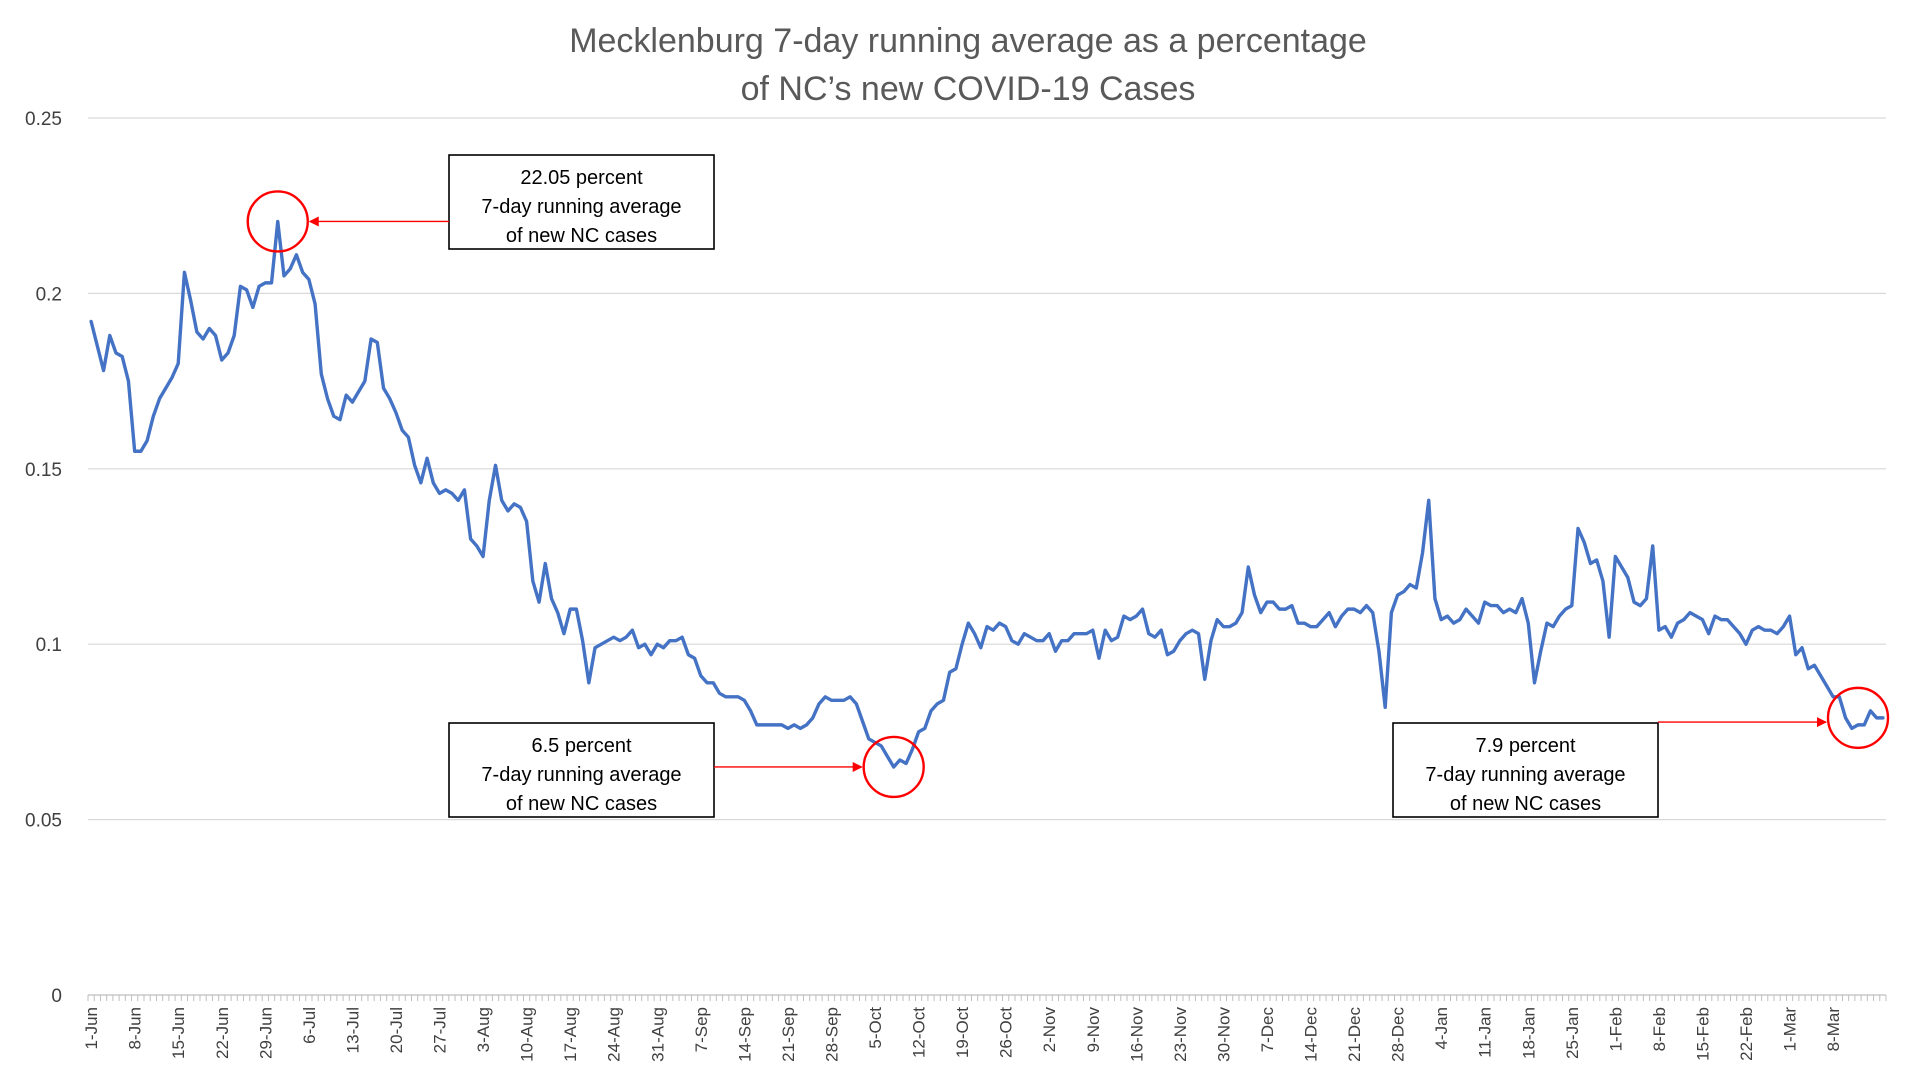  I want to click on x-tick-label: 14-Sep, so click(744, 1034).